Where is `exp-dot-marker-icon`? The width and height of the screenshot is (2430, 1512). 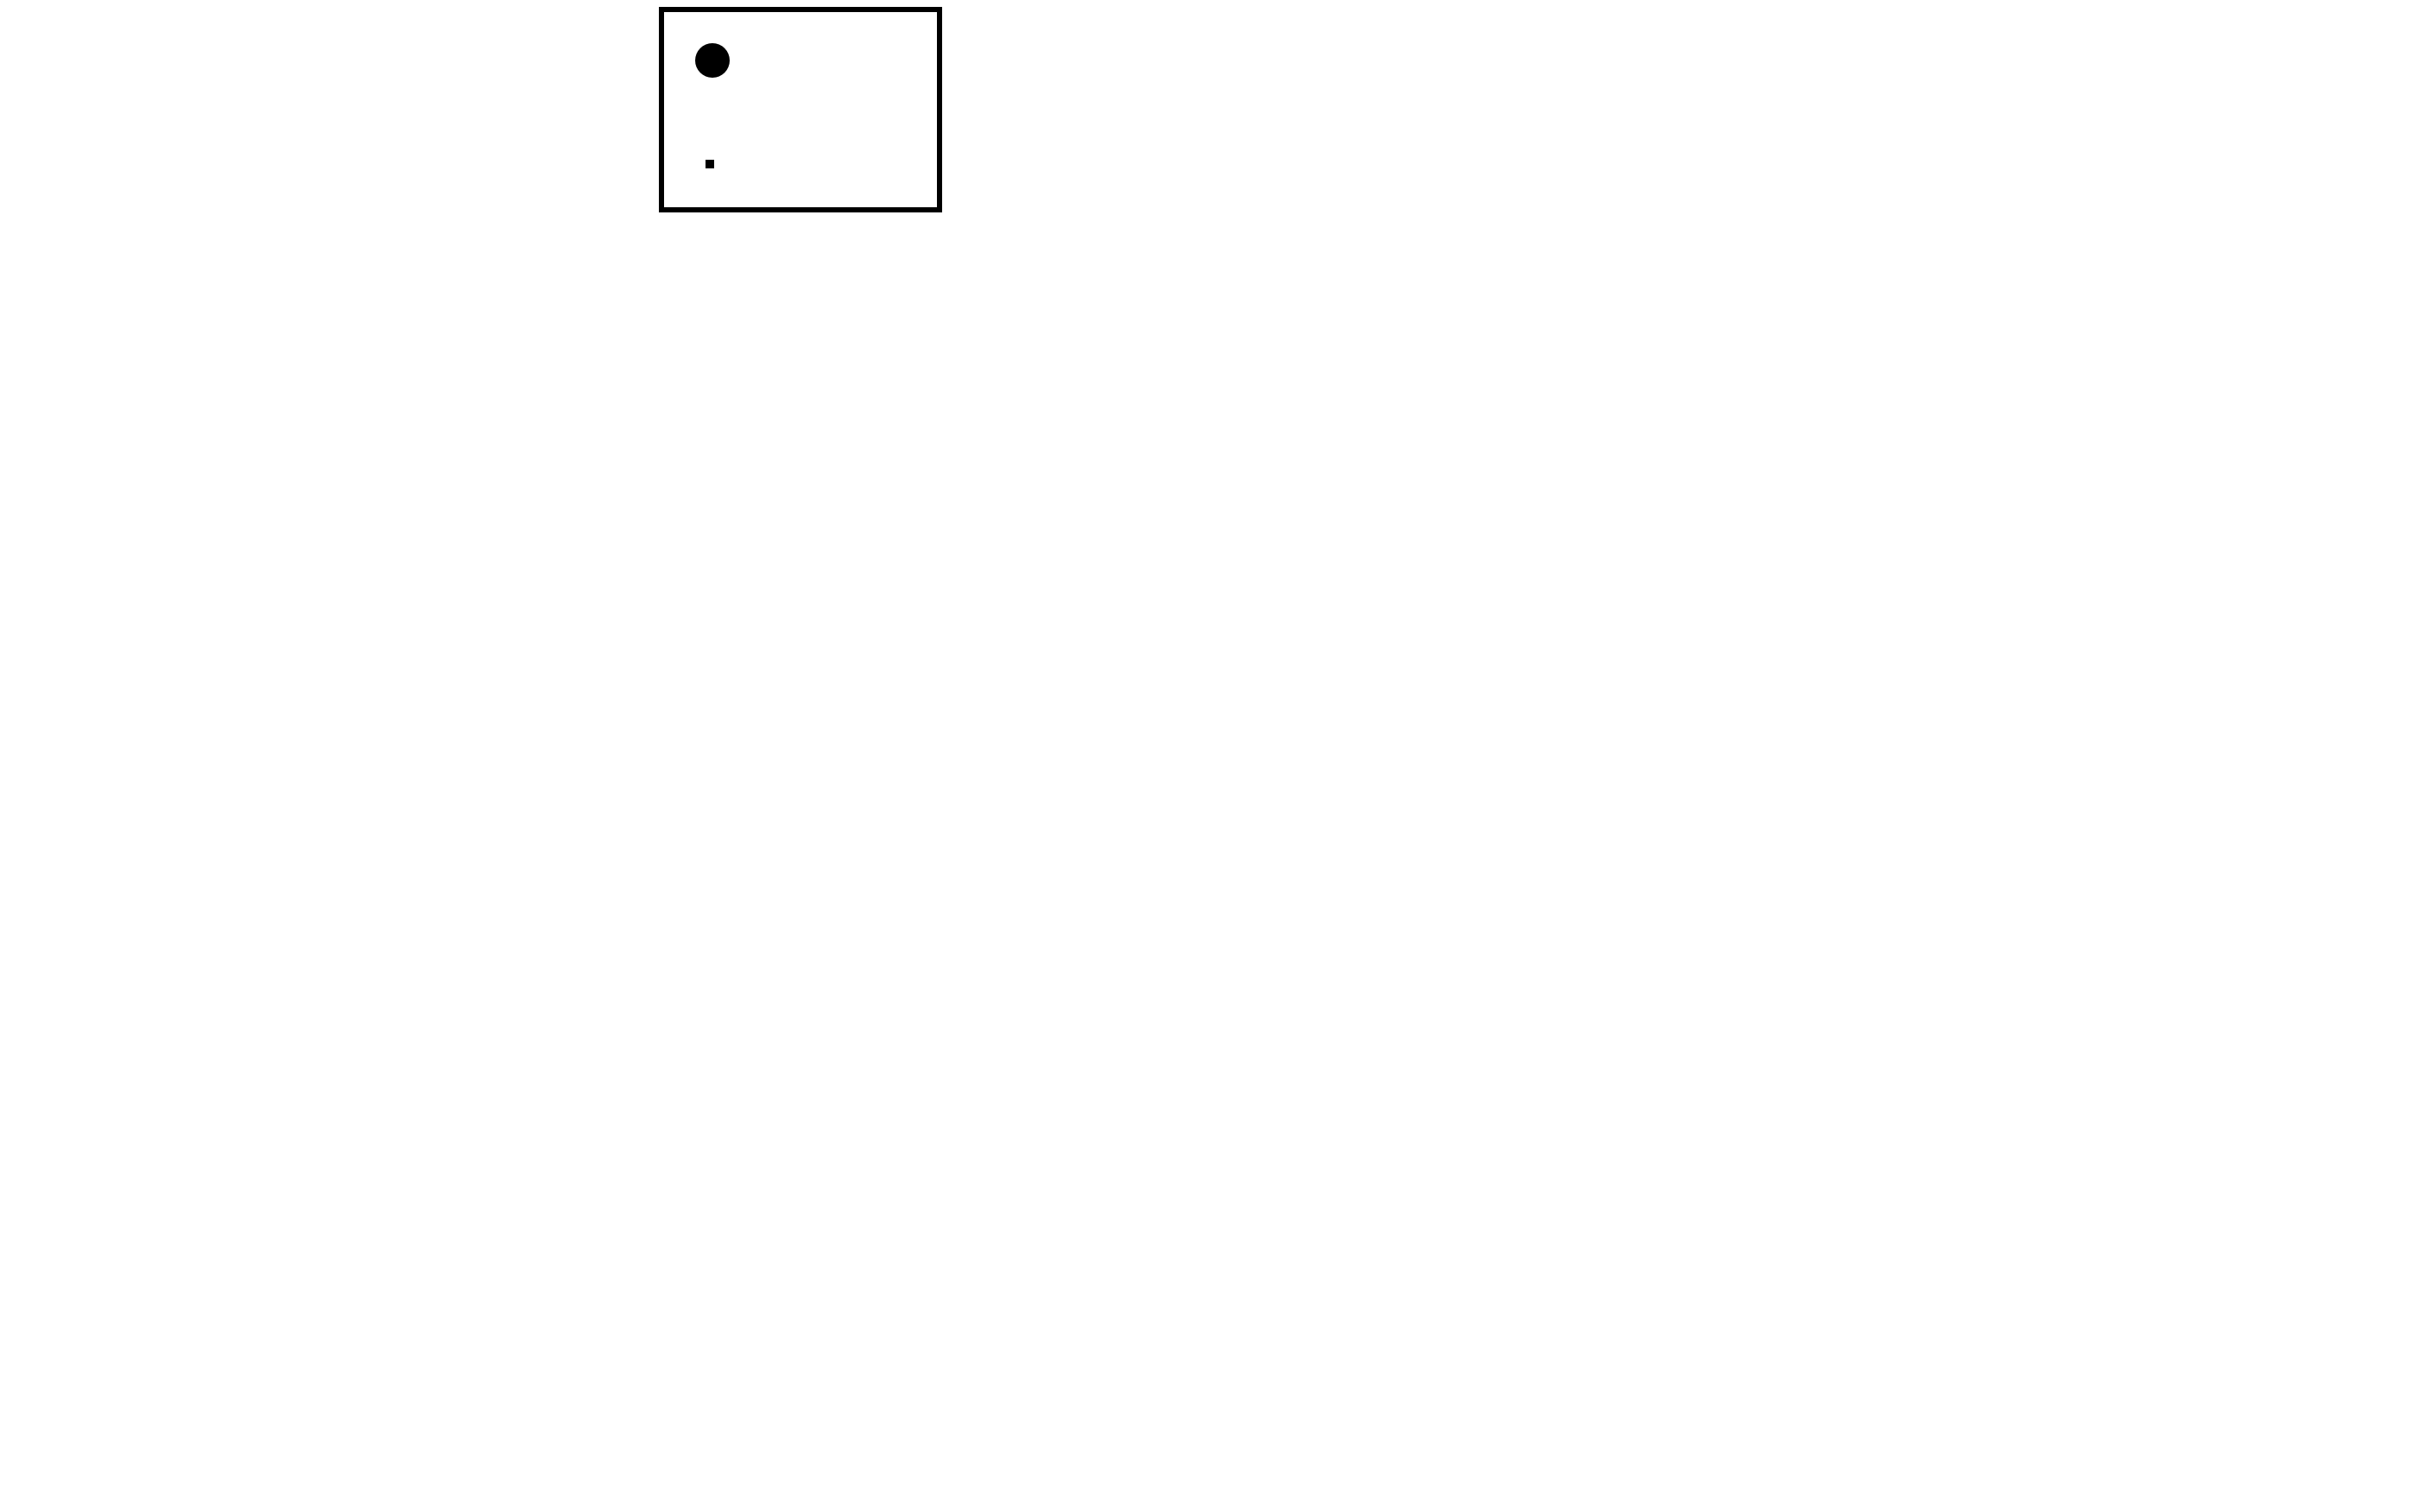
exp-dot-marker-icon is located at coordinates (712, 60).